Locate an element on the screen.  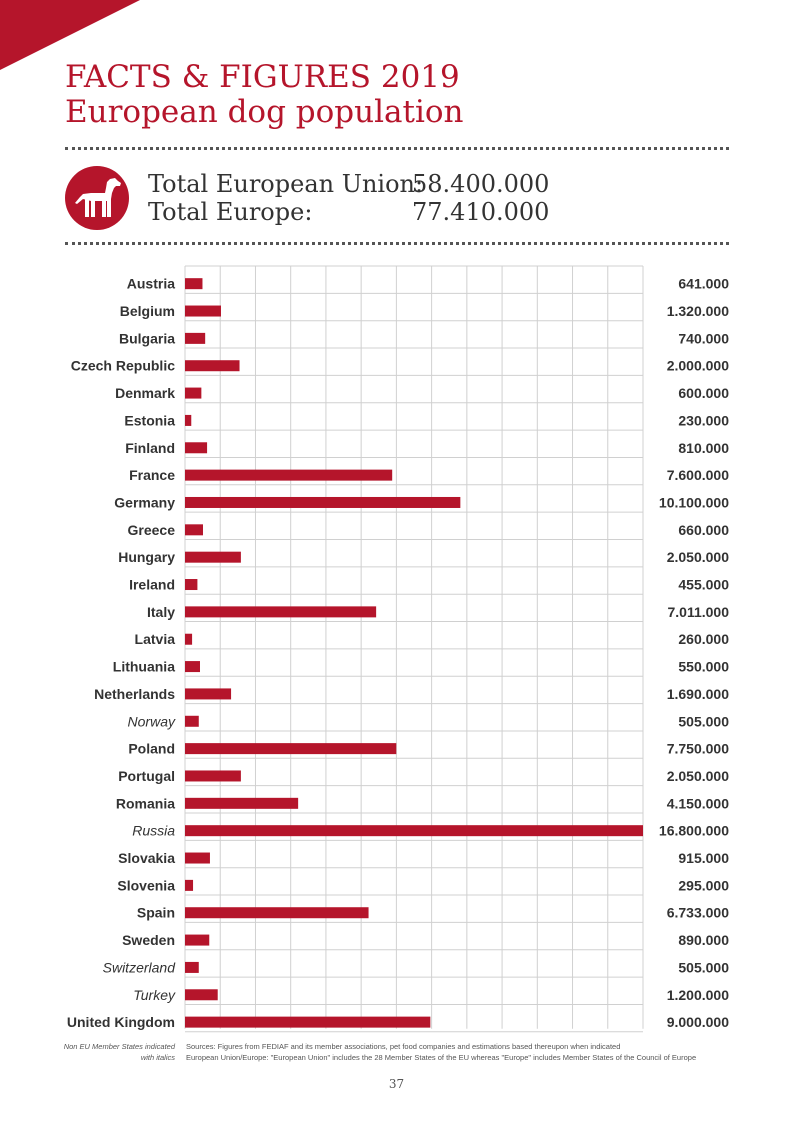
category-label: Czech Republic is located at coordinates (123, 366).